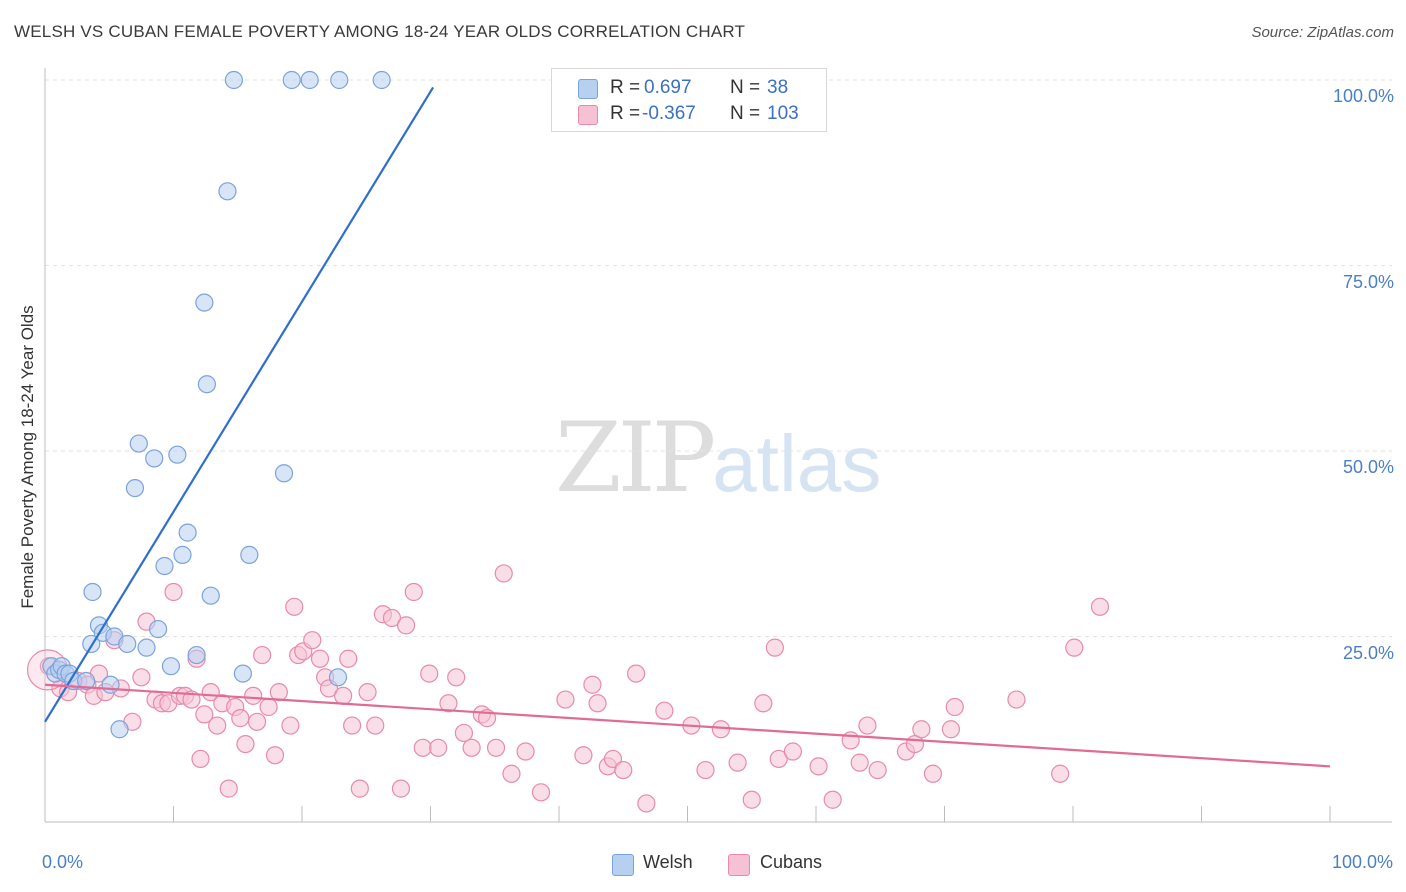 The height and width of the screenshot is (892, 1406). I want to click on y-tick-label: 50.0%, so click(1368, 467).